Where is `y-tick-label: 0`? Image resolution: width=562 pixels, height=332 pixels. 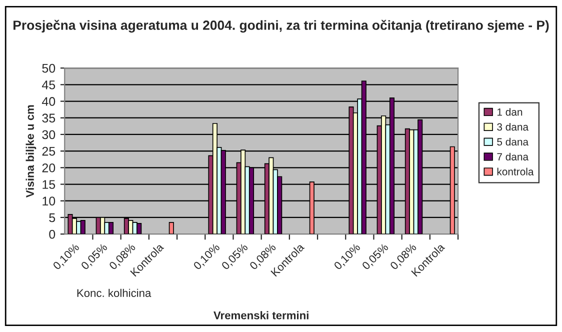 y-tick-label: 0 is located at coordinates (52, 234).